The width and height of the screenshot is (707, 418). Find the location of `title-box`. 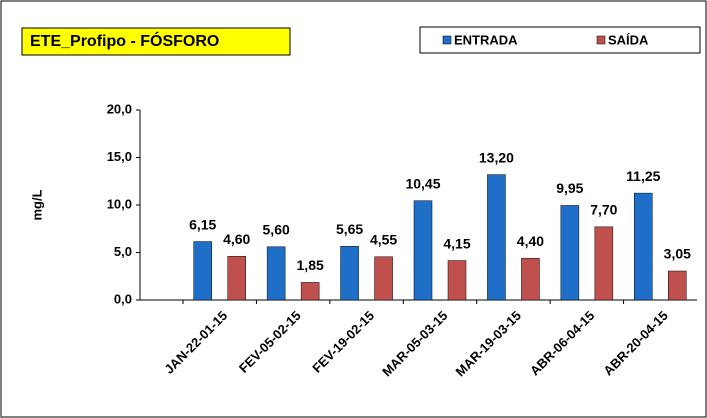

title-box is located at coordinates (156, 41).